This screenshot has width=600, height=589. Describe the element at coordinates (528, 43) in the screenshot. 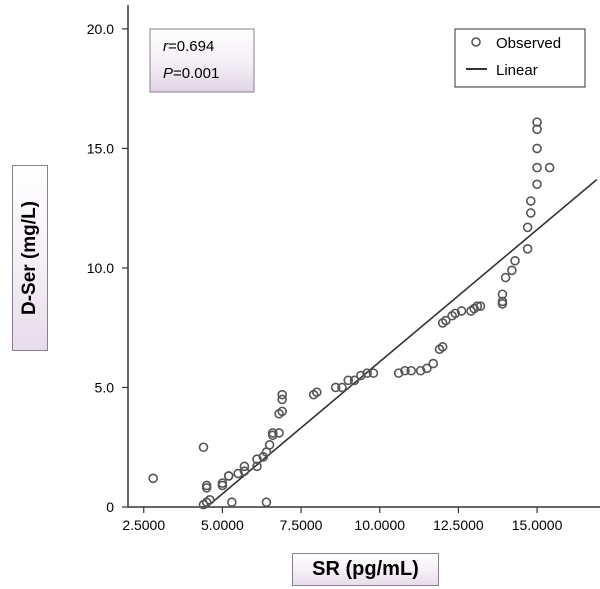

I see `legend-observed-label: Observed` at that location.